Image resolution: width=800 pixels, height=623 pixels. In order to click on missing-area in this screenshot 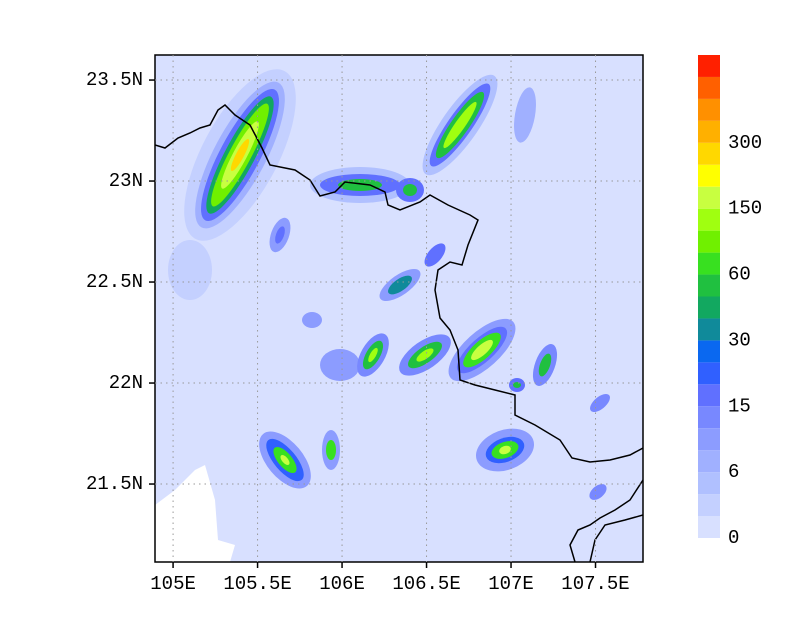, I will do `click(195, 513)`.